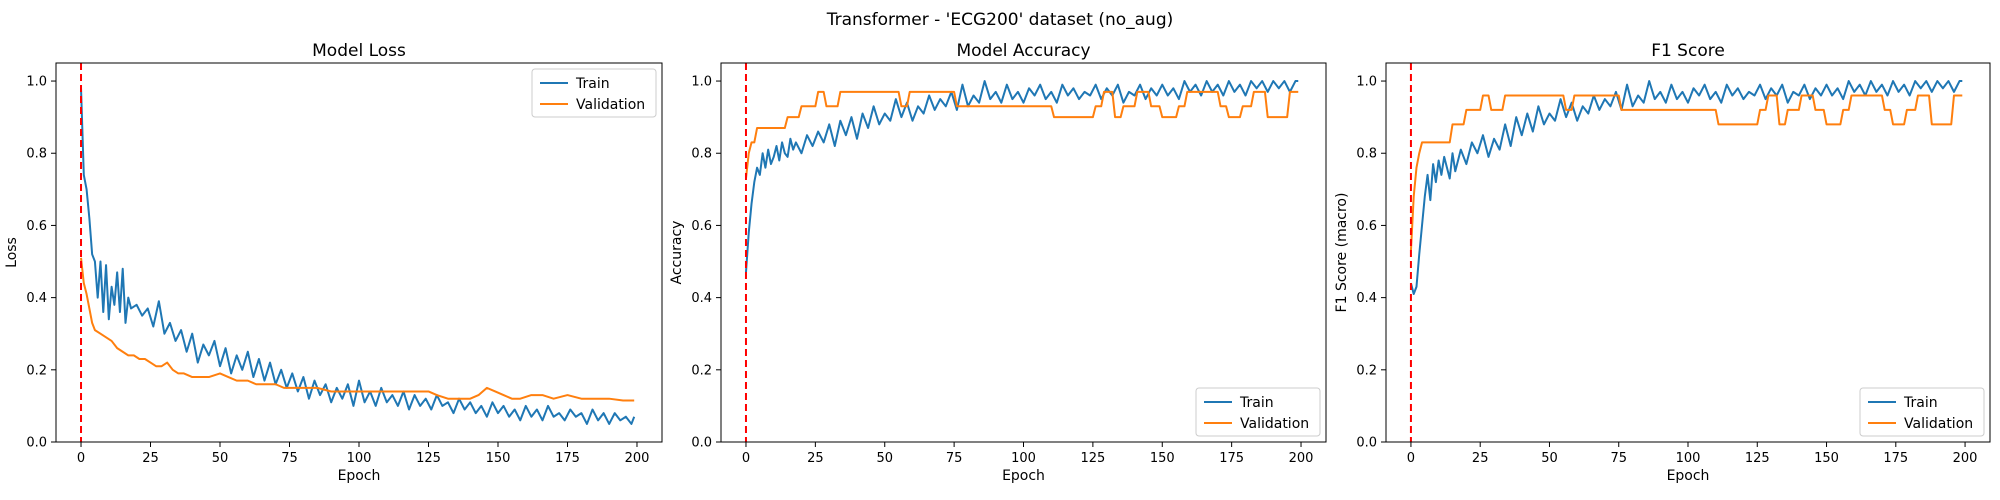 The image size is (2000, 500). What do you see at coordinates (677, 253) in the screenshot?
I see `y-axis-label: Accuracy` at bounding box center [677, 253].